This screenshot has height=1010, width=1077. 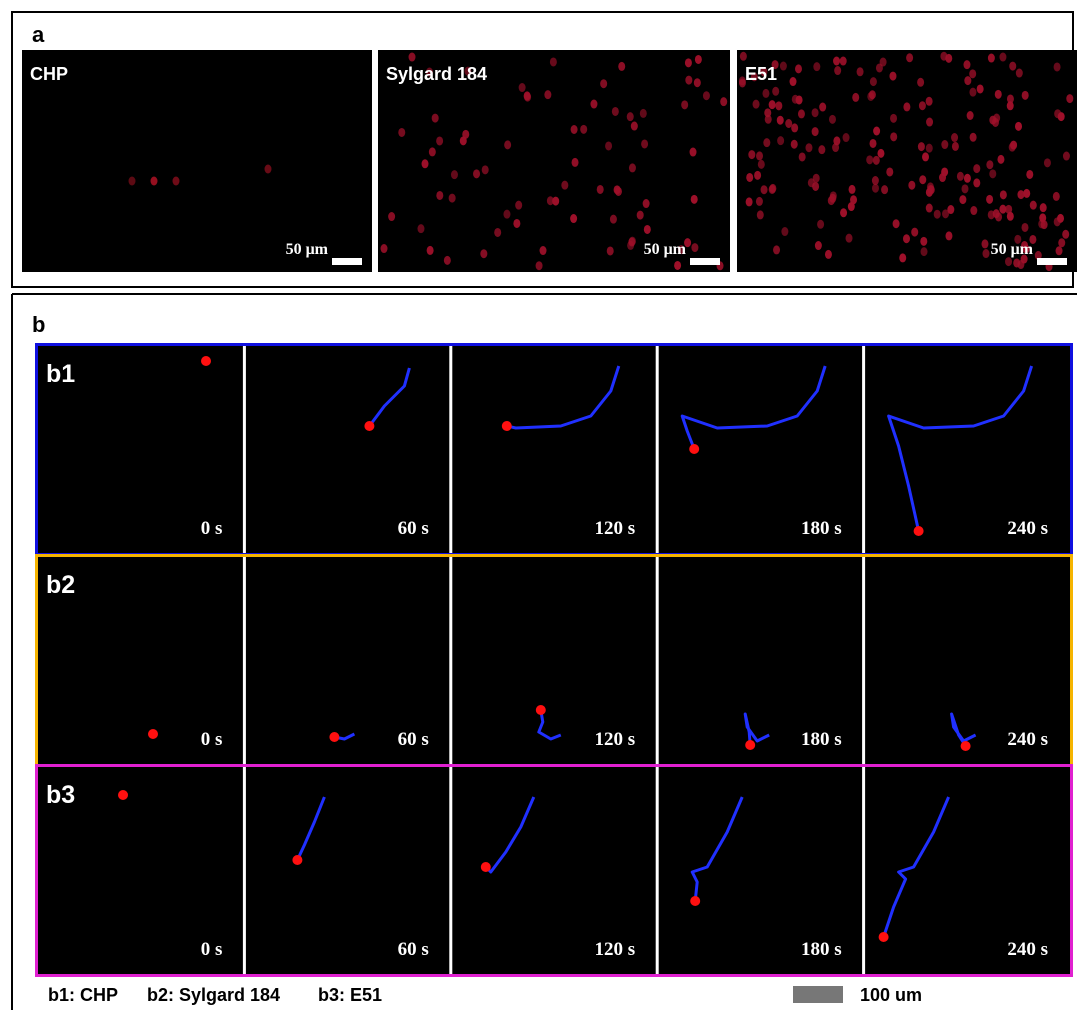 I want to click on time-label: 0 s, so click(x=212, y=739).